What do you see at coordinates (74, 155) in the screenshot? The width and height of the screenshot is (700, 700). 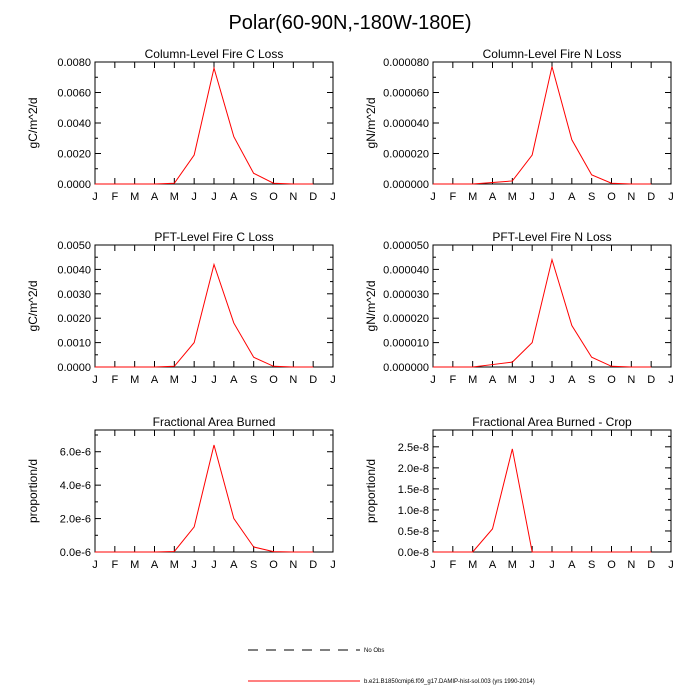 I see `y-tick-label: 0.0020` at bounding box center [74, 155].